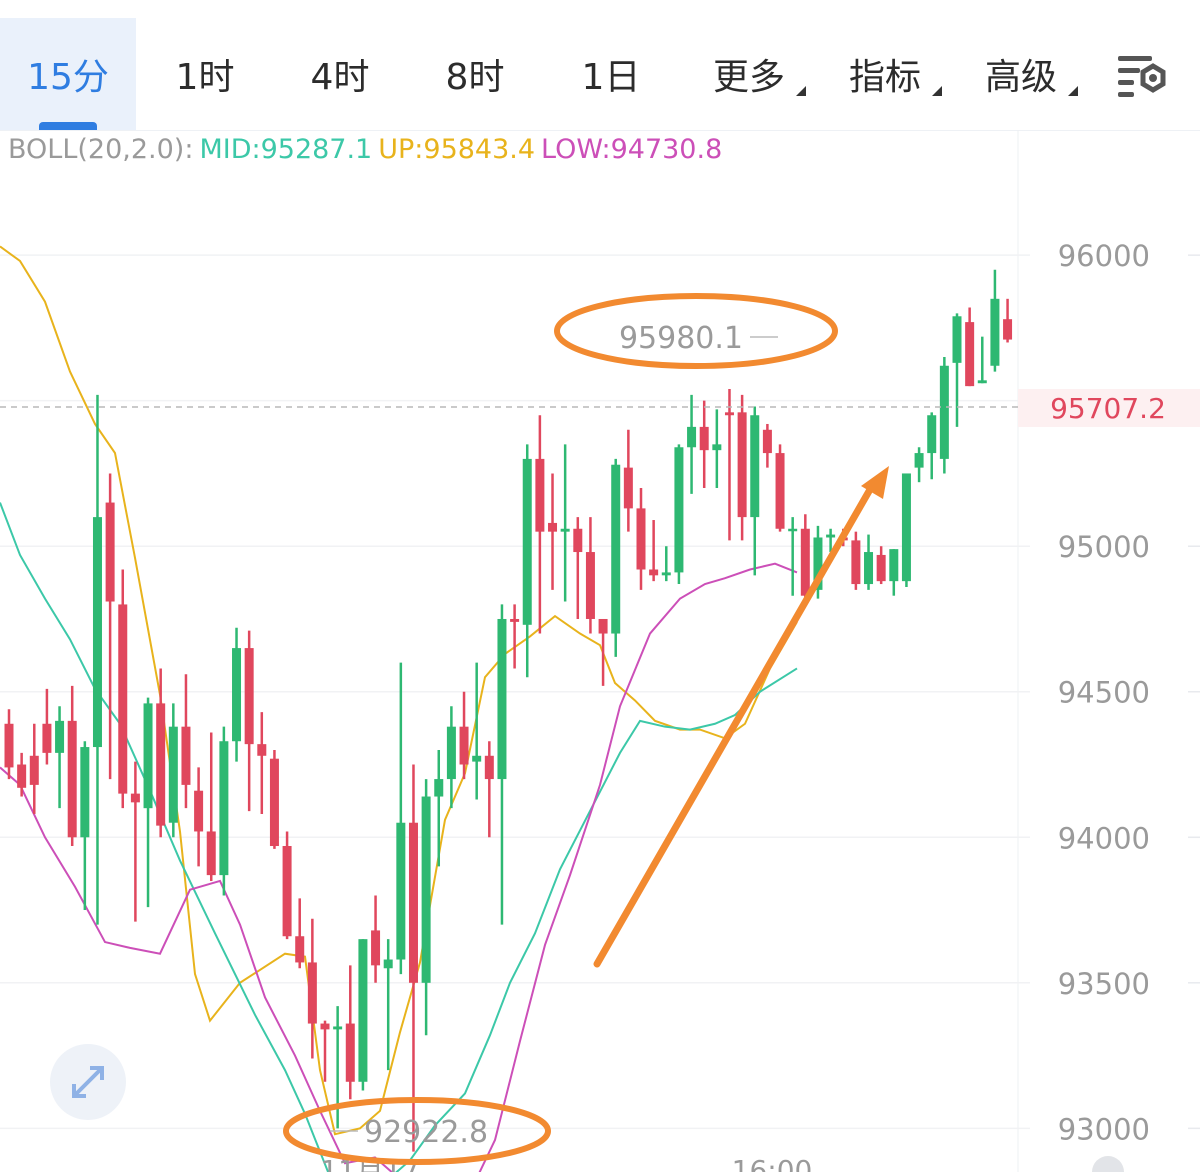 This screenshot has width=1200, height=1172. Describe the element at coordinates (1104, 1129) in the screenshot. I see `price-axis-tick: 93000` at that location.